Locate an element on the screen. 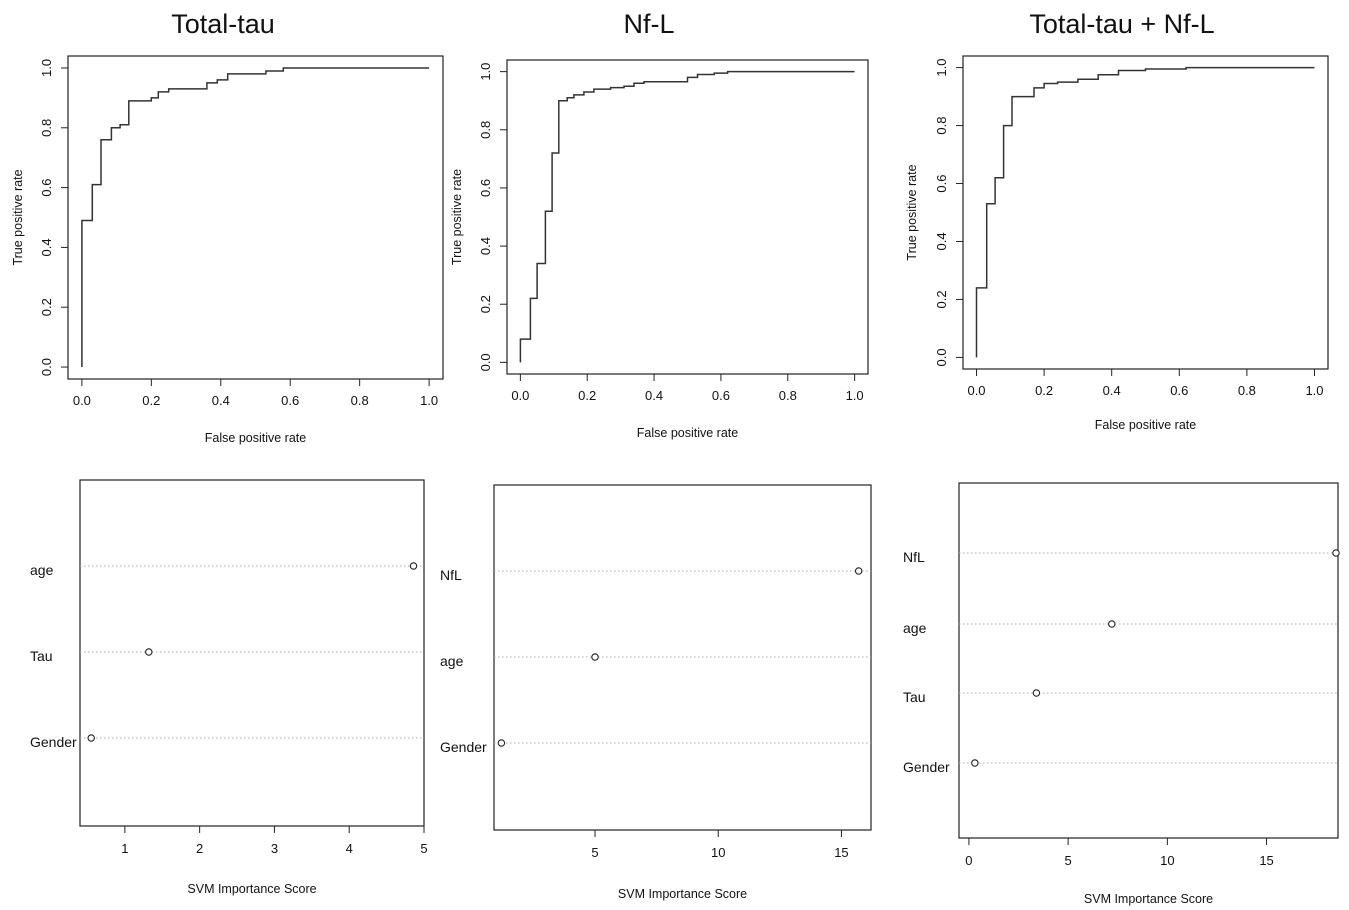 The width and height of the screenshot is (1349, 910). x-tick-label: 1 is located at coordinates (124, 848).